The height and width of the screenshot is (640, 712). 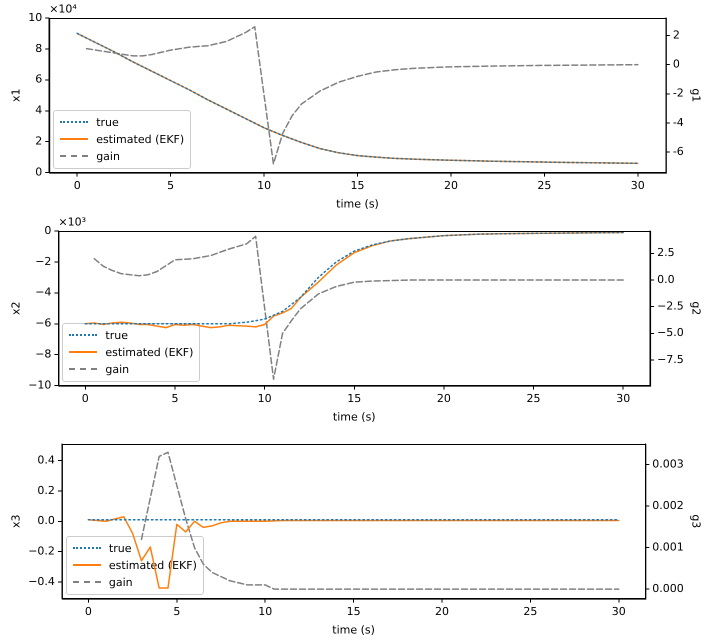 What do you see at coordinates (666, 253) in the screenshot?
I see `y2-tick-label: 2.5` at bounding box center [666, 253].